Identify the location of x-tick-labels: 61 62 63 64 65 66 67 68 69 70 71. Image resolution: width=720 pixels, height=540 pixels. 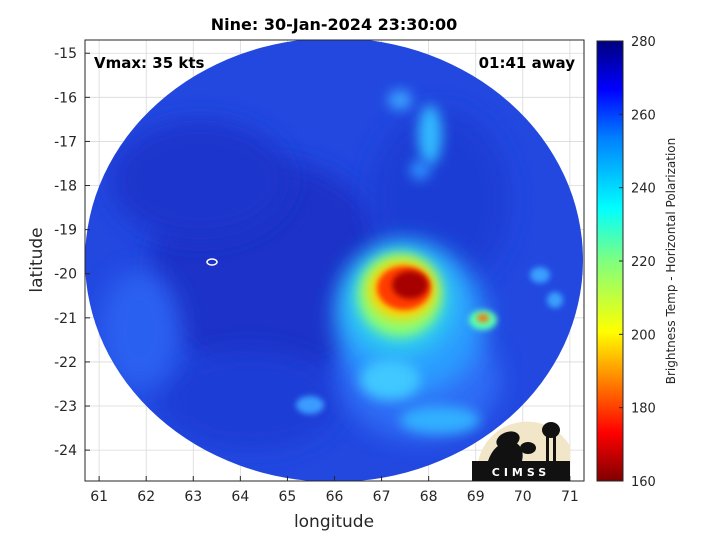
(334, 490).